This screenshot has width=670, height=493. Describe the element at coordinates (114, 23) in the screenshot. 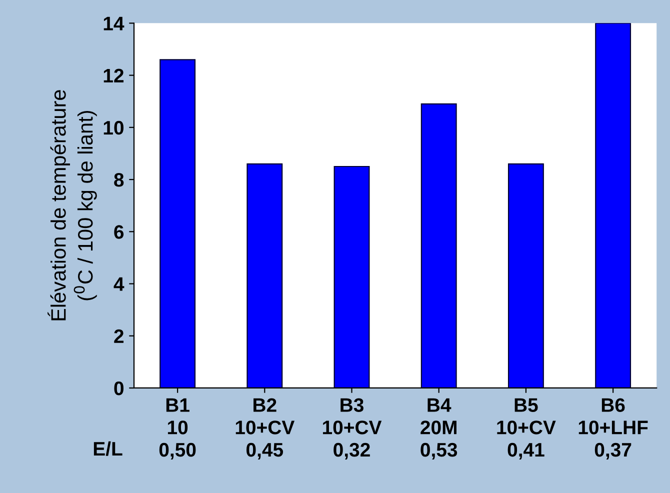

I see `y-tick-label: 14` at that location.